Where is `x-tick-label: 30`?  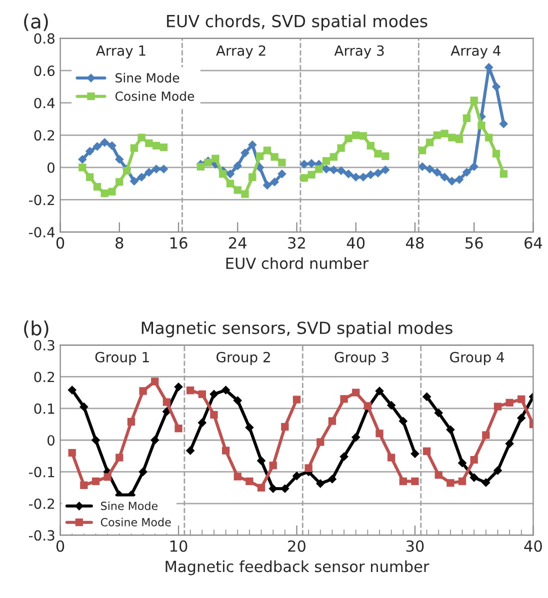
x-tick-label: 30 is located at coordinates (415, 546).